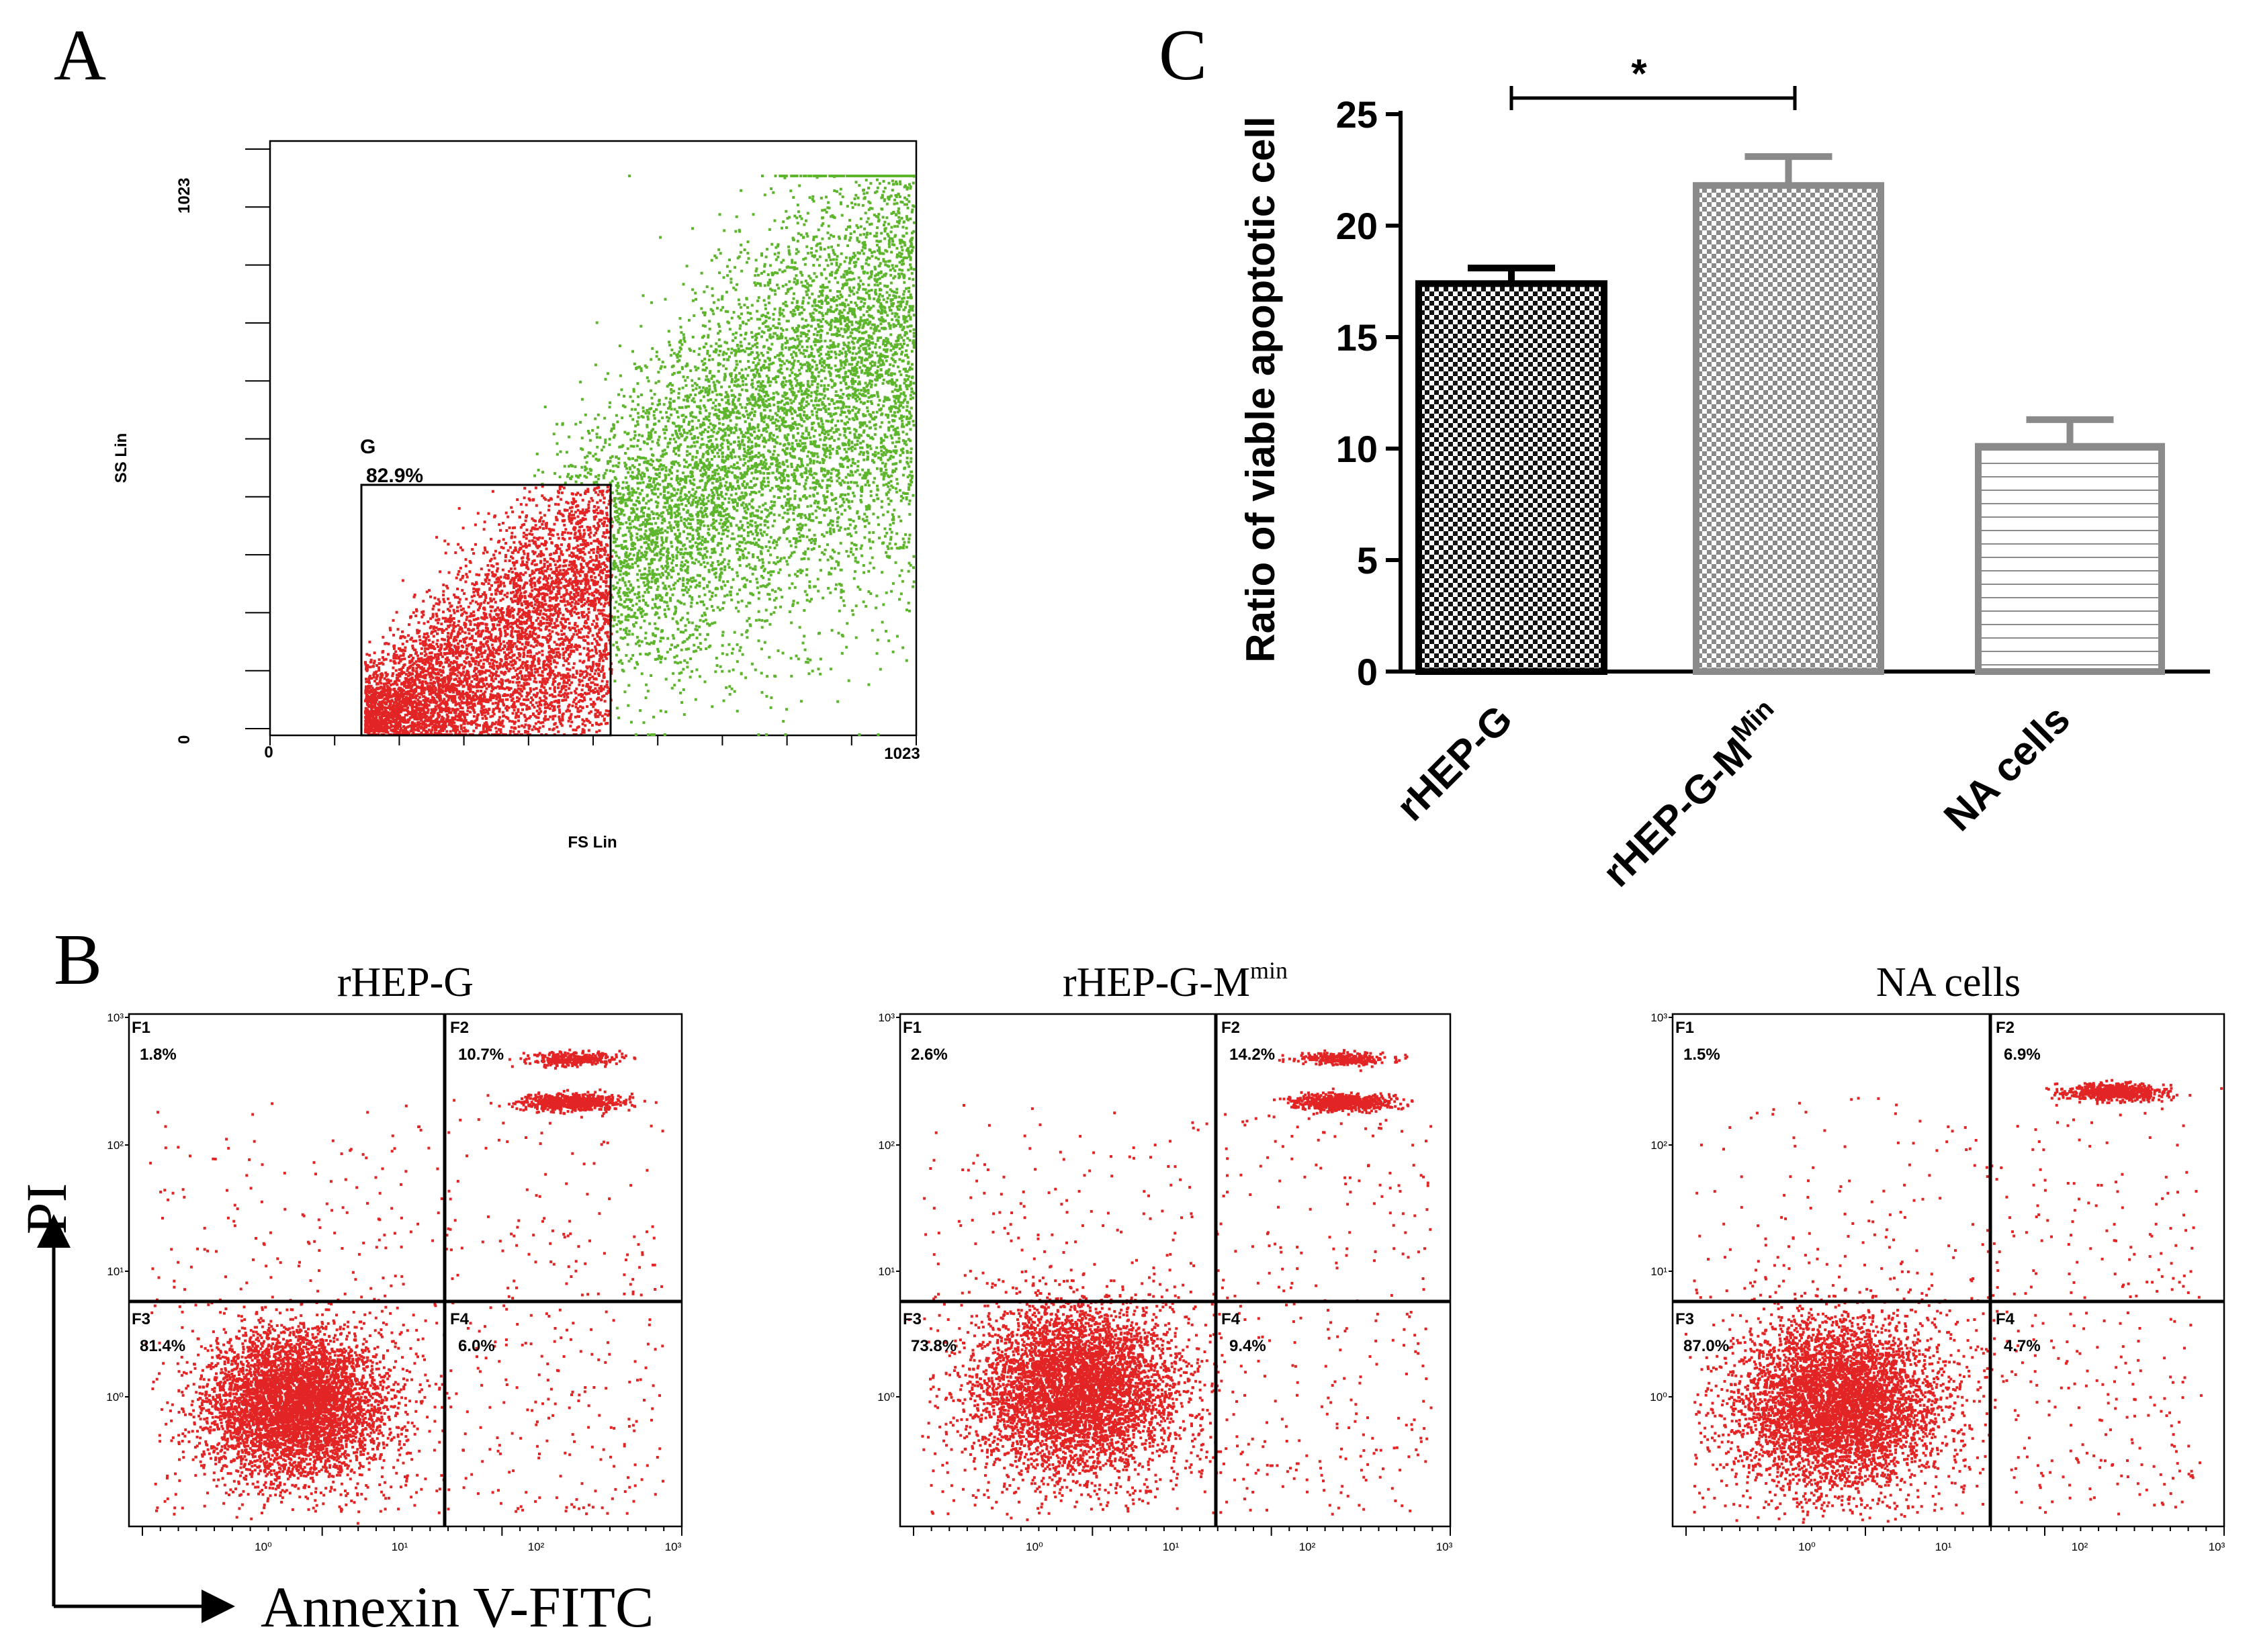  What do you see at coordinates (2023, 1055) in the screenshot?
I see `quadrant-value-f2: 6.9%` at bounding box center [2023, 1055].